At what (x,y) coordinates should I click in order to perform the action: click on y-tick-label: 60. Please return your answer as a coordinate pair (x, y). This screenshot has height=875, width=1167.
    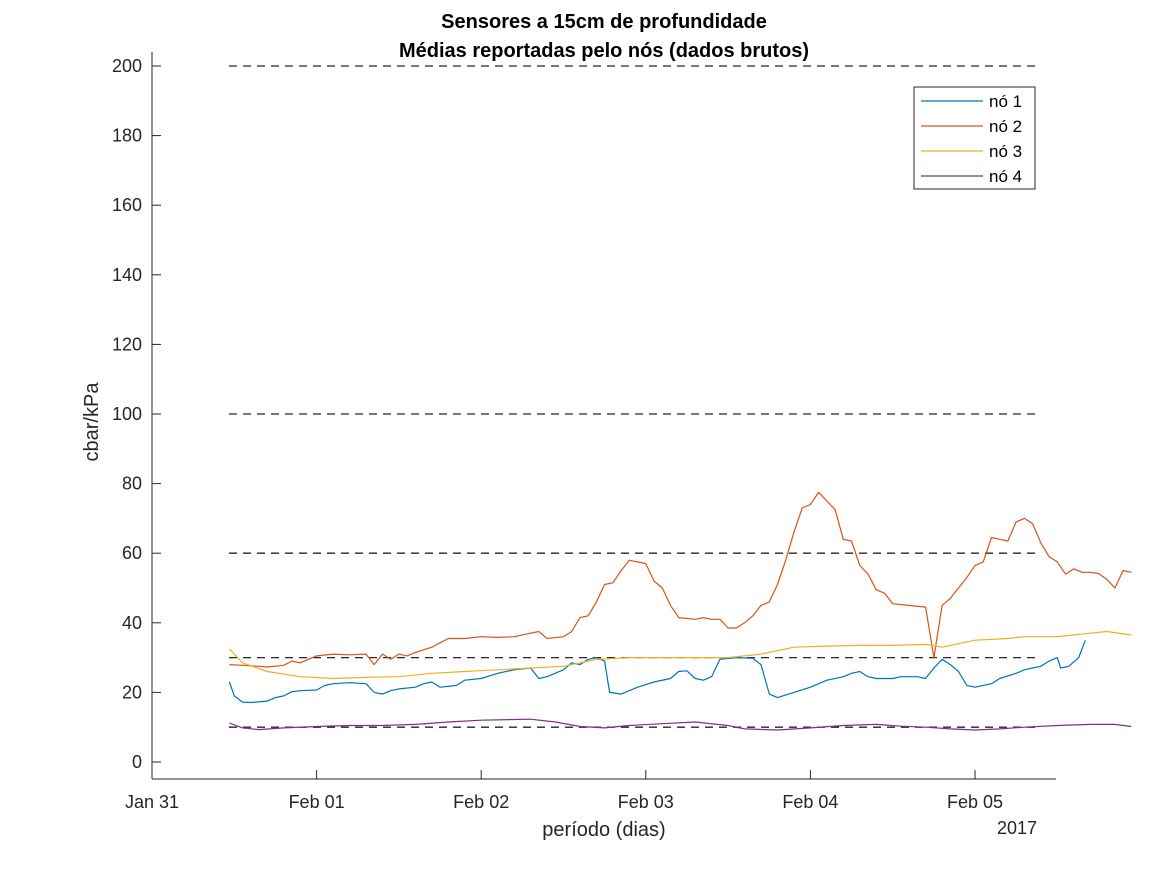
    Looking at the image, I should click on (132, 553).